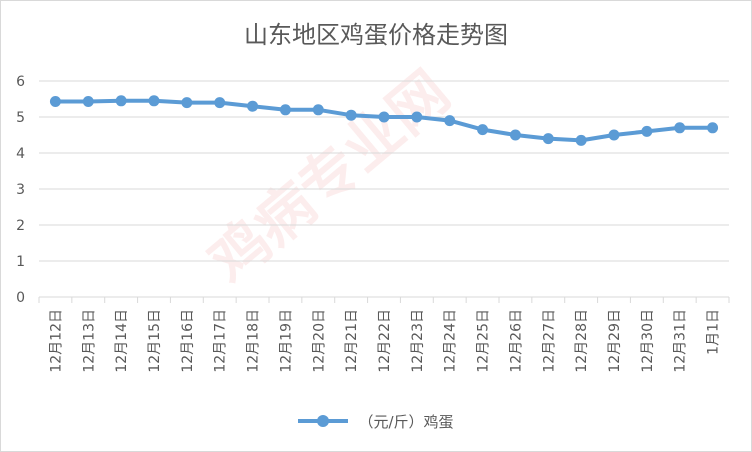 This screenshot has width=752, height=452. I want to click on x-tick-label: 12月28日, so click(582, 341).